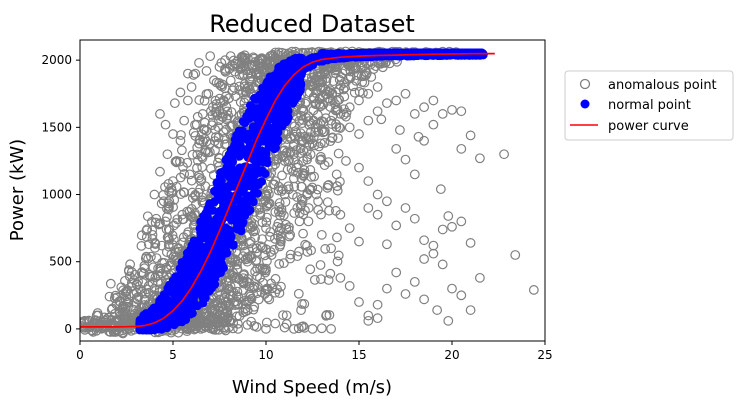  Describe the element at coordinates (265, 355) in the screenshot. I see `x-tick-label: 10` at that location.